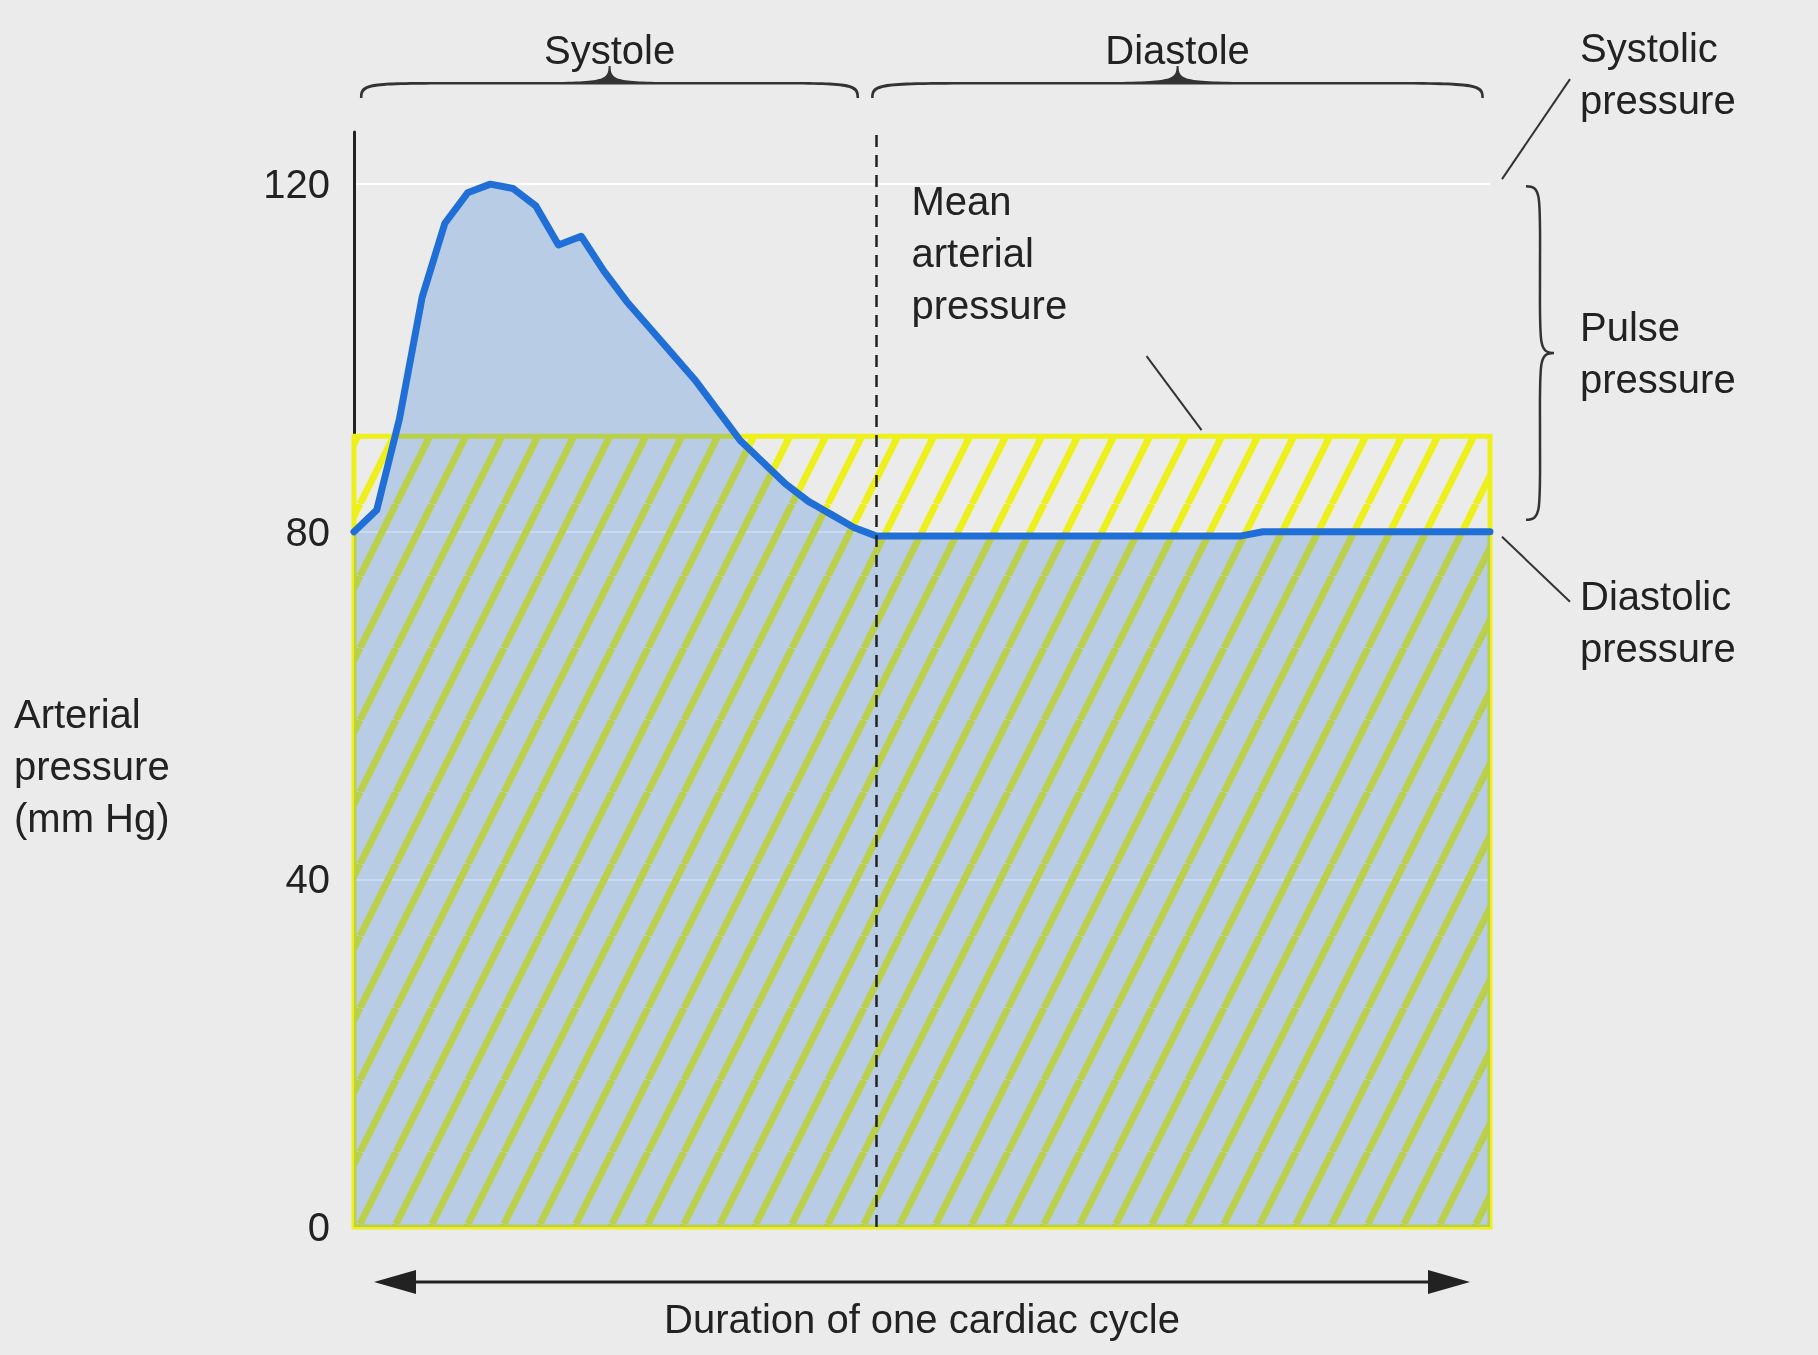 This screenshot has height=1355, width=1818. Describe the element at coordinates (1658, 621) in the screenshot. I see `text: Diastolic pressure` at that location.